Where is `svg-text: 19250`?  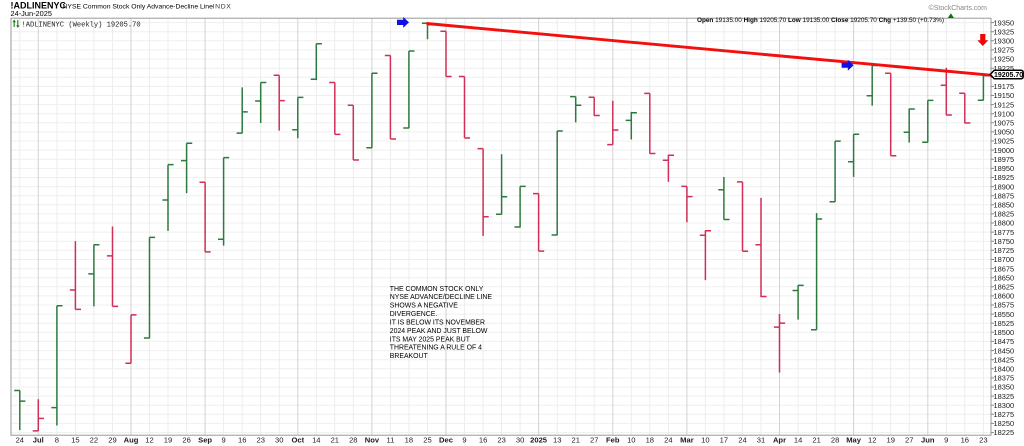 svg-text: 19250 is located at coordinates (1004, 59).